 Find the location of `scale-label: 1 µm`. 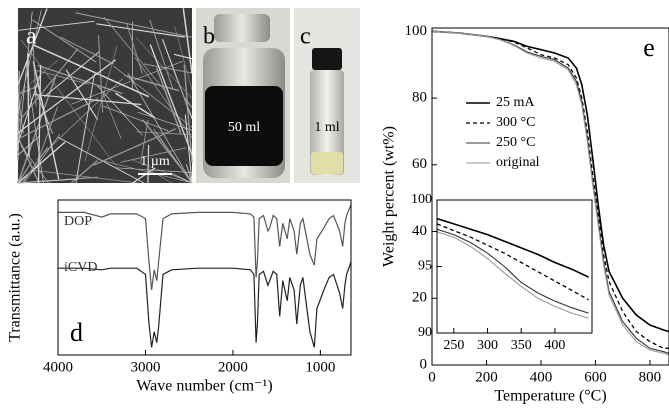

scale-label: 1 µm is located at coordinates (155, 161).